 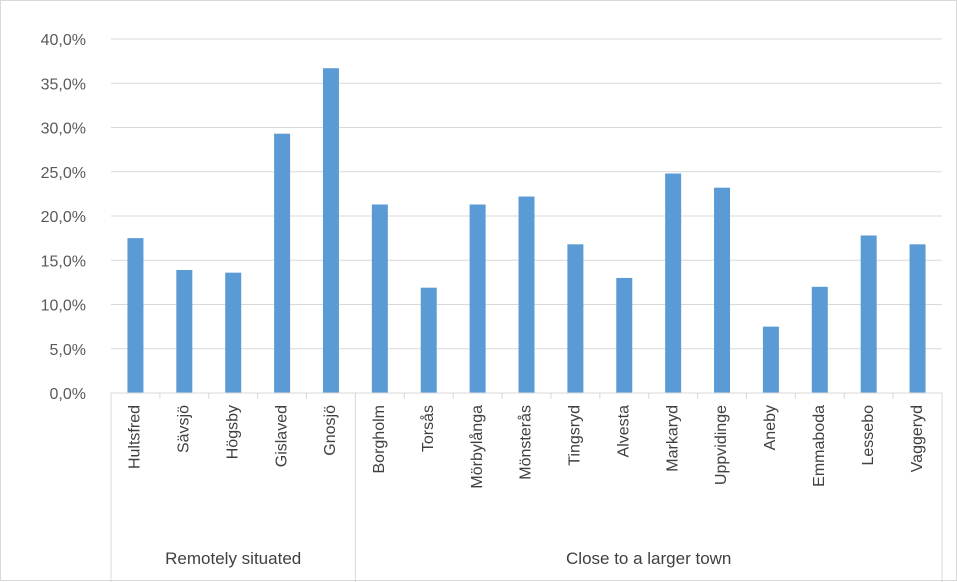 I want to click on y-tick-label: 20,0%, so click(x=63, y=217).